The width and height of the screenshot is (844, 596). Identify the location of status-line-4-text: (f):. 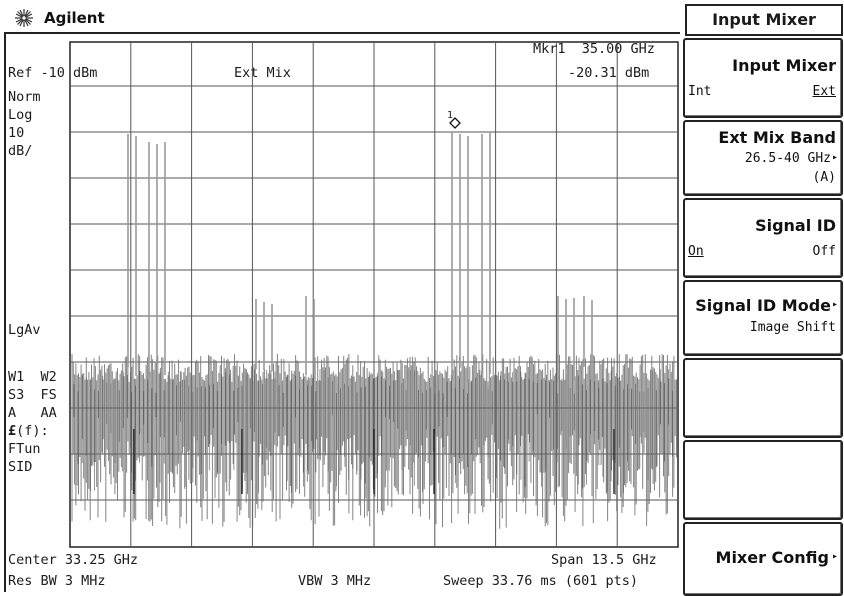
(32, 431).